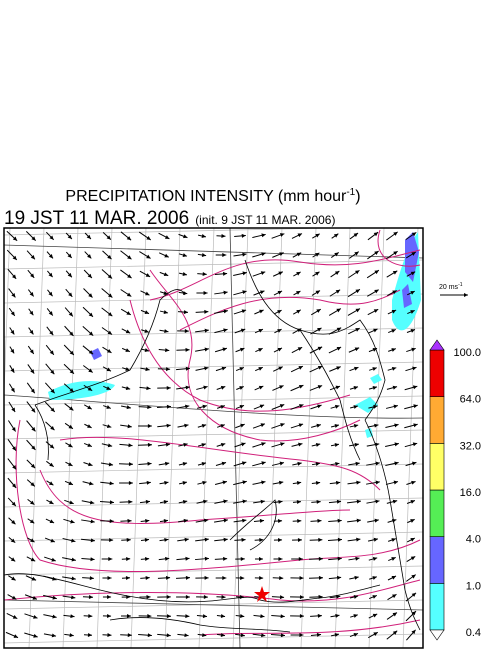 The image size is (500, 650). Describe the element at coordinates (96, 218) in the screenshot. I see `valid-time-text: 19 JST 11 MAR. 2006` at that location.